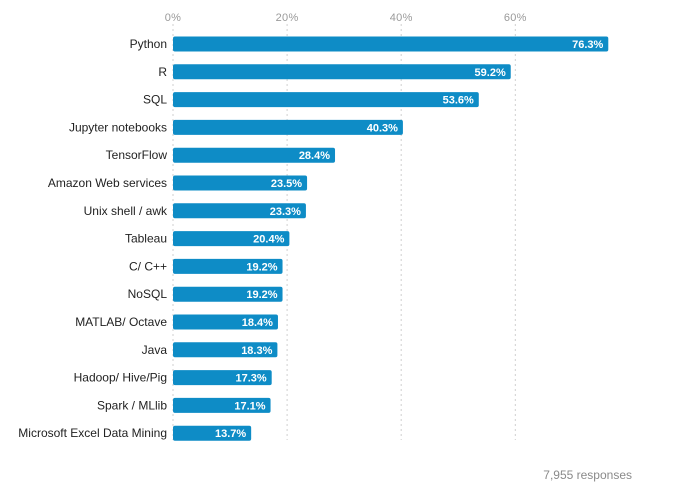 This screenshot has height=489, width=674. Describe the element at coordinates (162, 72) in the screenshot. I see `category-label: R` at that location.